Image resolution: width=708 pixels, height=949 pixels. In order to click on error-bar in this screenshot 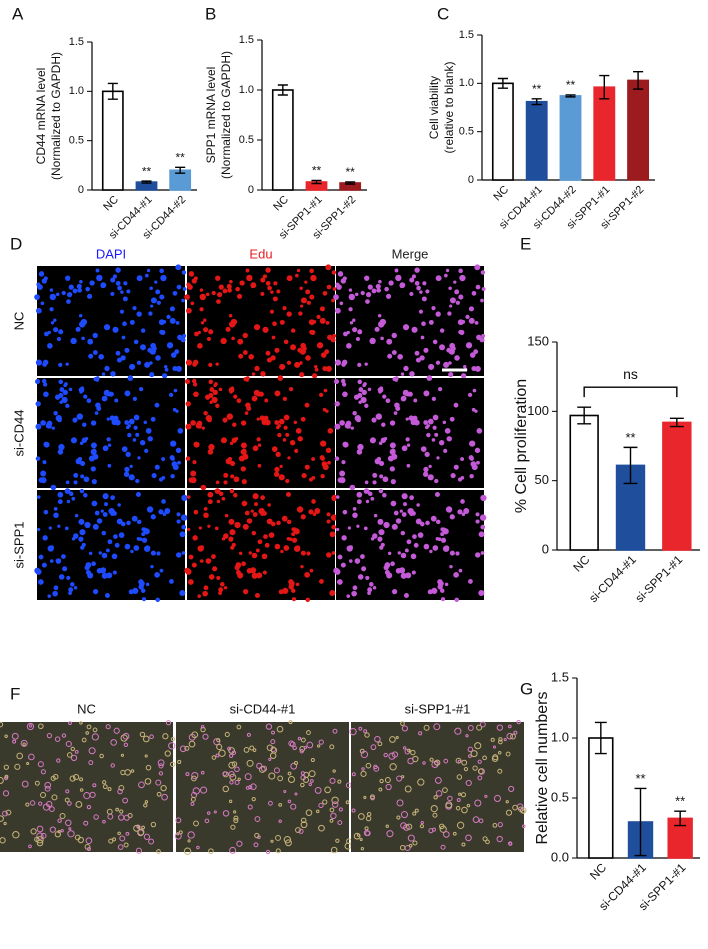, I will do `click(584, 415)`.